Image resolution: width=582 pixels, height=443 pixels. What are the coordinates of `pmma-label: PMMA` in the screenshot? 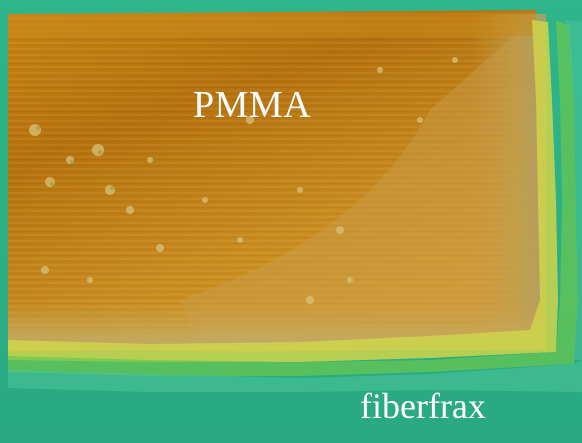 It's located at (252, 105).